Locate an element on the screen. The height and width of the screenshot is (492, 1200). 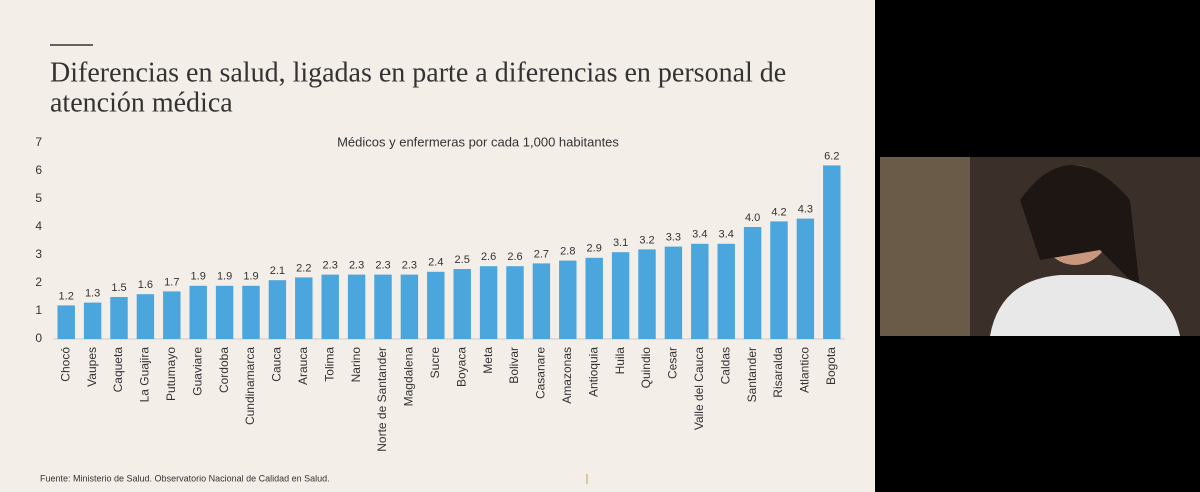
value-label: 3.2 is located at coordinates (646, 240).